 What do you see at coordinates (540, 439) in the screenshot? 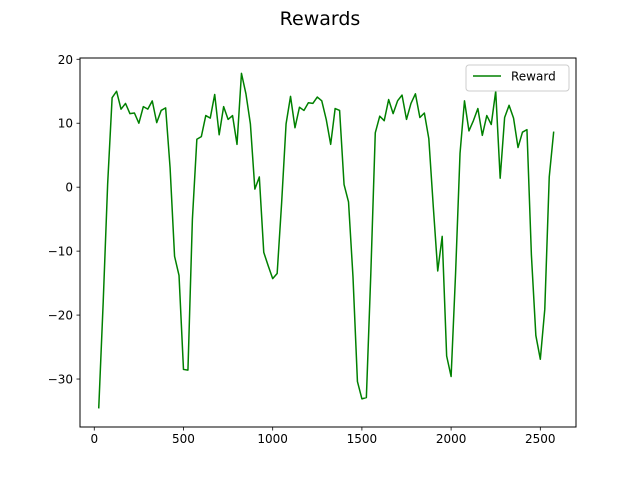
I see `x-tick-label: 2500` at bounding box center [540, 439].